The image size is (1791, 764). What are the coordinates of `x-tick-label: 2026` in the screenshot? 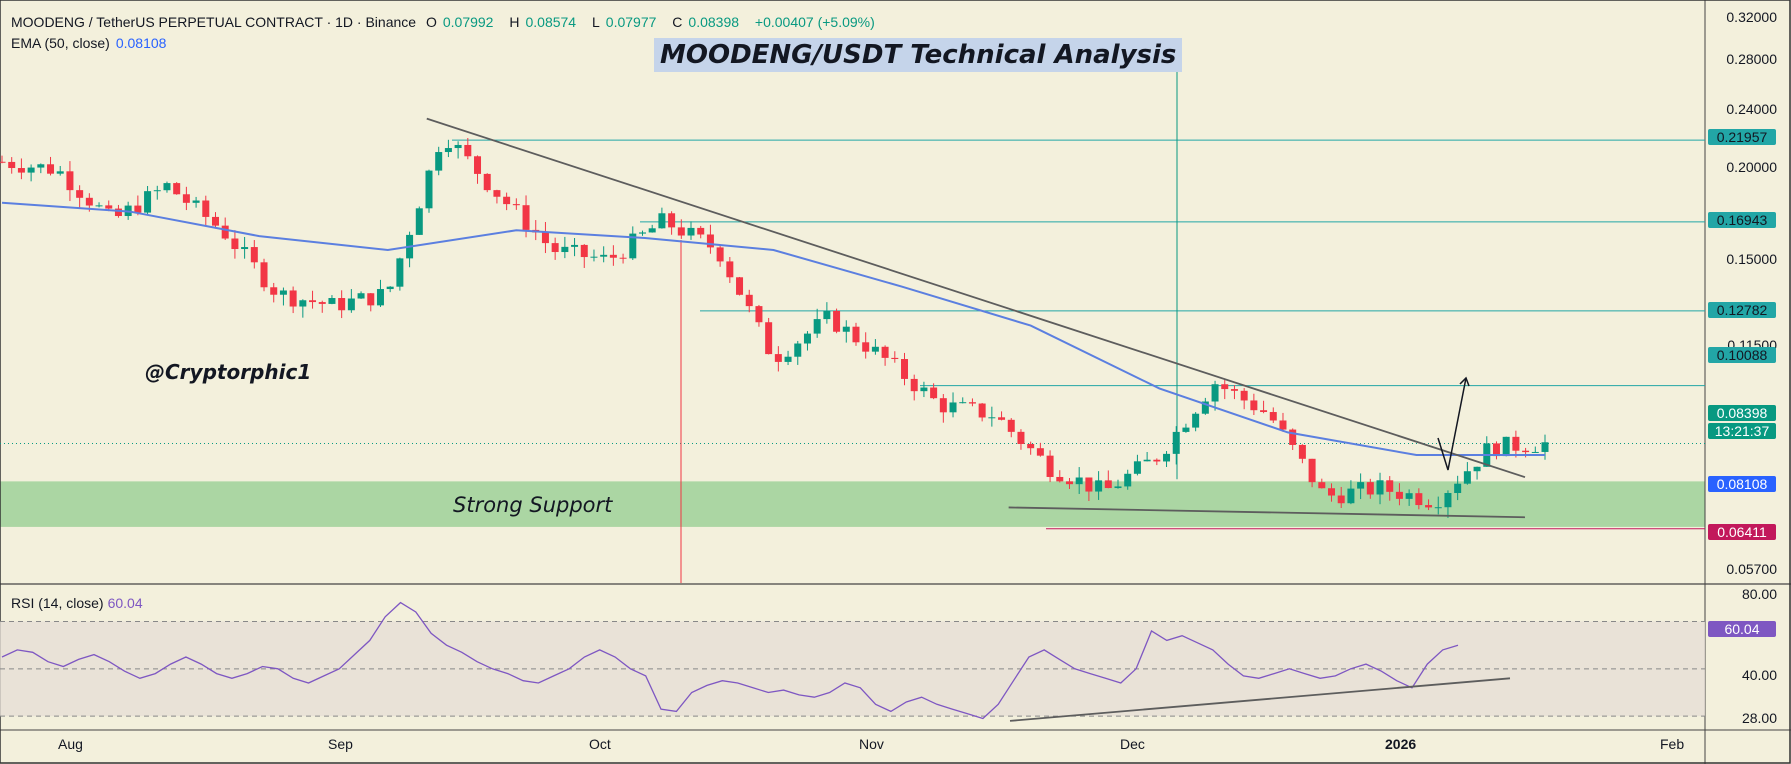 It's located at (1401, 744).